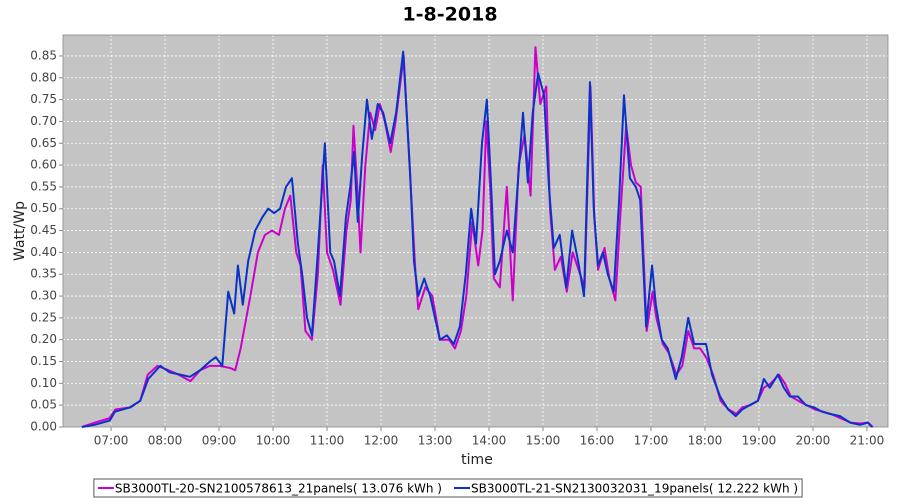  Describe the element at coordinates (43, 252) in the screenshot. I see `y-tick-label: 0.40` at that location.